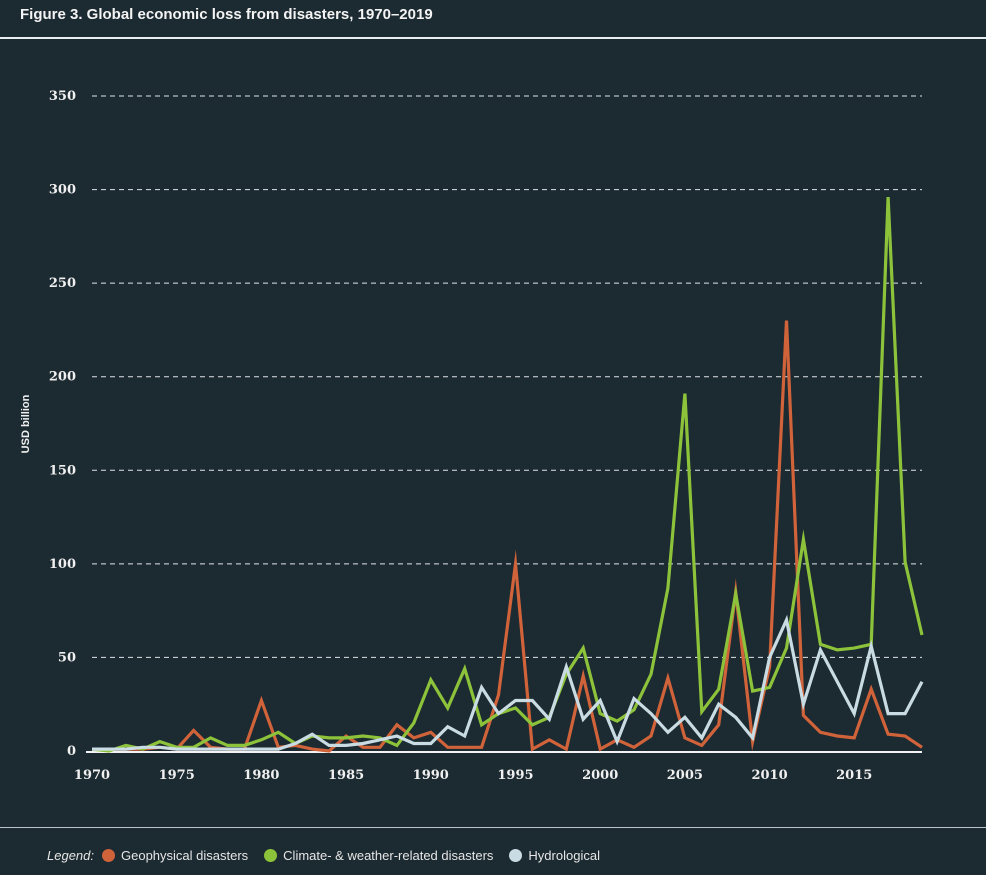 This screenshot has height=875, width=986. I want to click on y-tick-label: 0, so click(71, 751).